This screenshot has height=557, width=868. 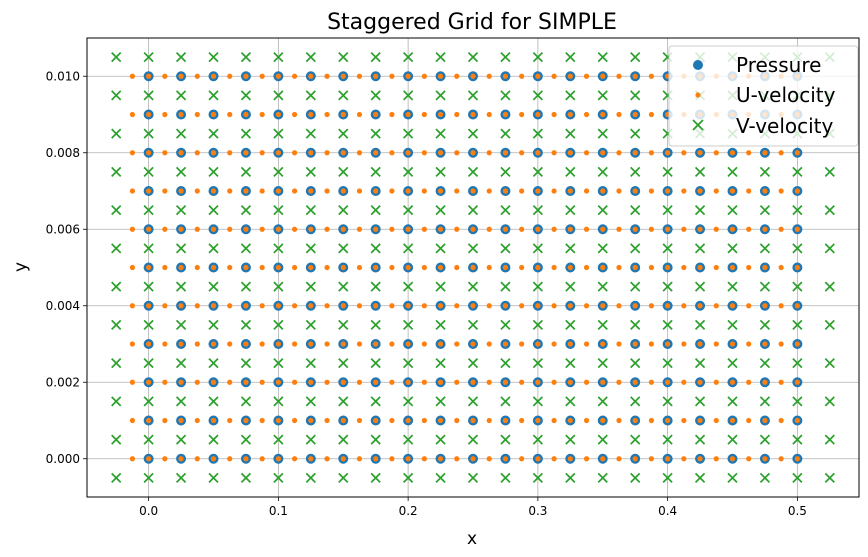 I want to click on x-tick-label: 0.1, so click(x=278, y=511).